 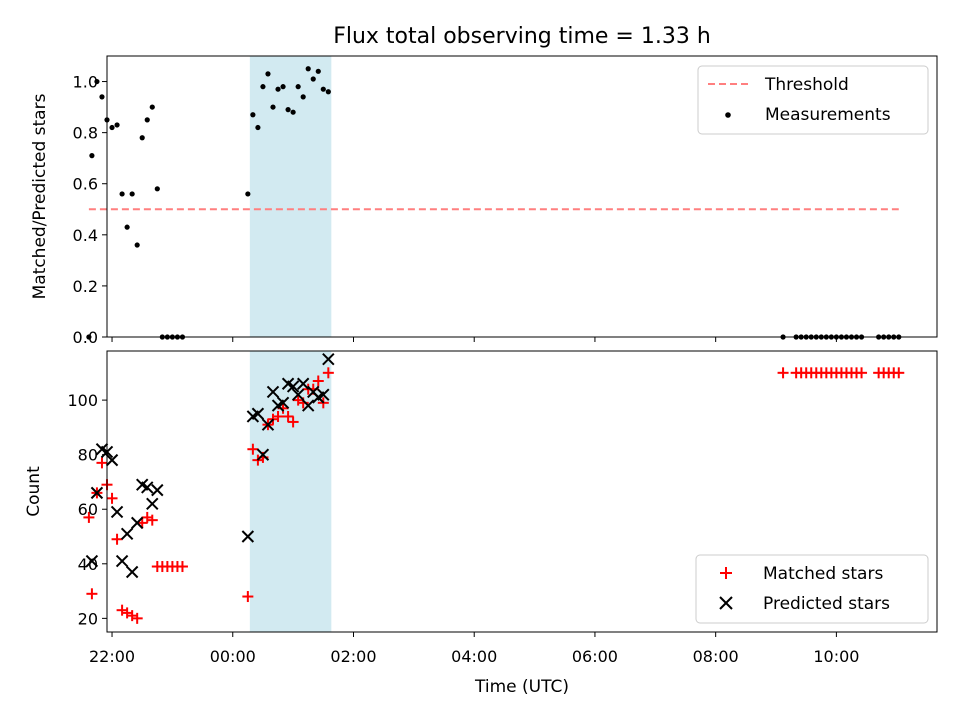 What do you see at coordinates (88, 618) in the screenshot?
I see `bottom-y-tick-label: 20` at bounding box center [88, 618].